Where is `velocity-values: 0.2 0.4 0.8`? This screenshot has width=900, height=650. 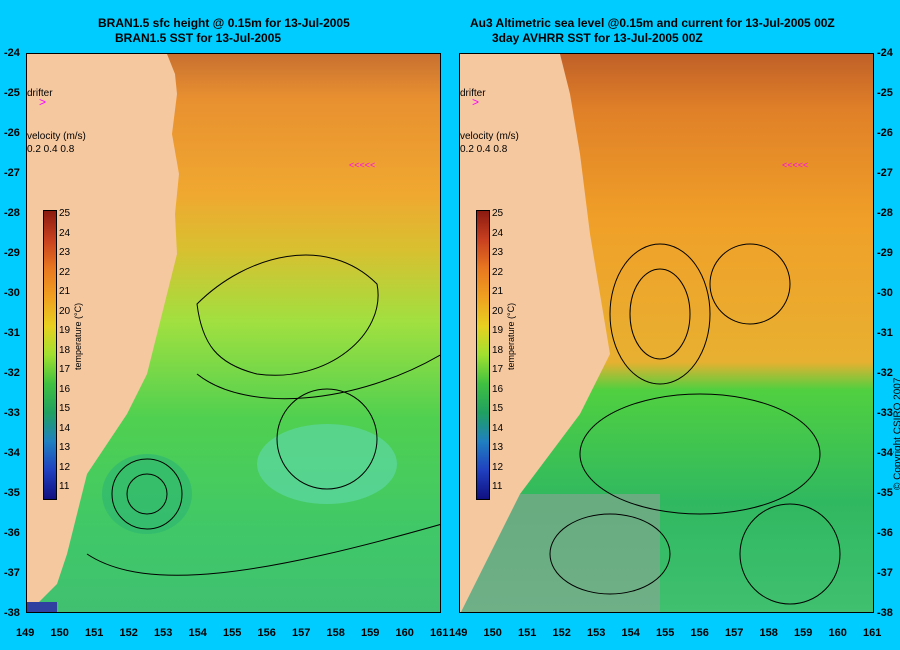 velocity-values: 0.2 0.4 0.8 is located at coordinates (51, 149).